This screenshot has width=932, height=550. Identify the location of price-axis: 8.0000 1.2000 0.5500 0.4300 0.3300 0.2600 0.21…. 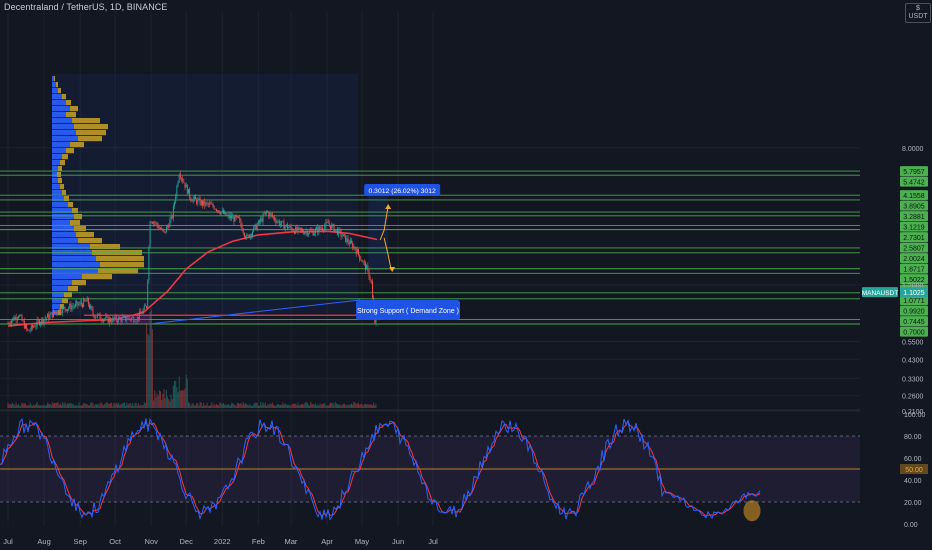
(895, 281).